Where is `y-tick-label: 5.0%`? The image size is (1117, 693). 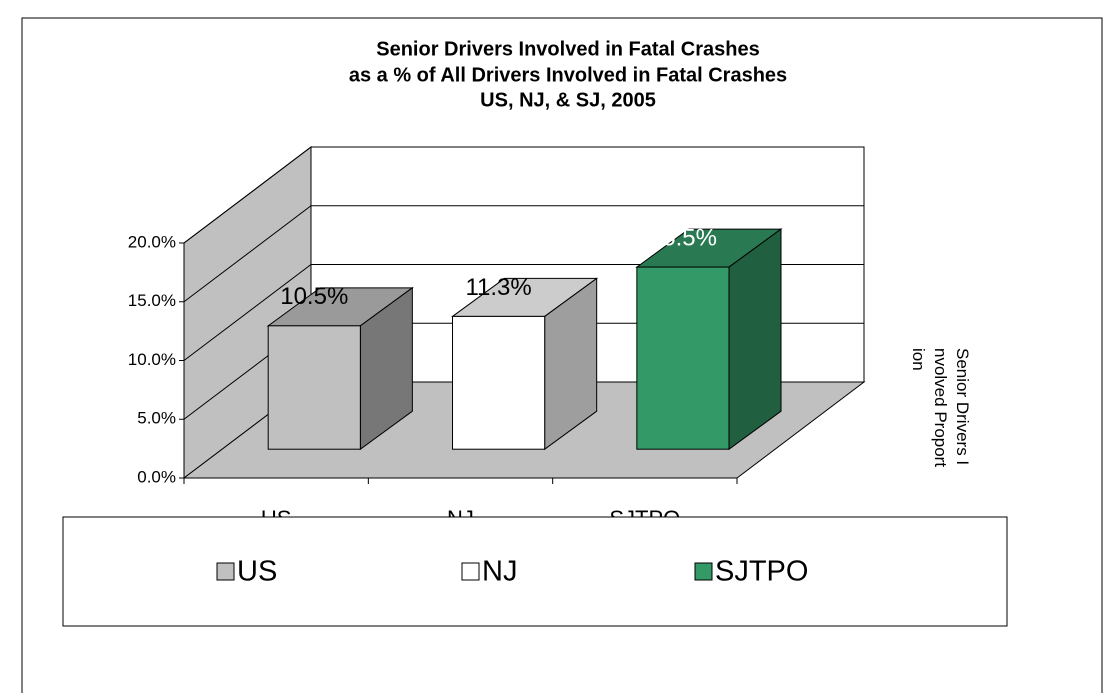 y-tick-label: 5.0% is located at coordinates (156, 418).